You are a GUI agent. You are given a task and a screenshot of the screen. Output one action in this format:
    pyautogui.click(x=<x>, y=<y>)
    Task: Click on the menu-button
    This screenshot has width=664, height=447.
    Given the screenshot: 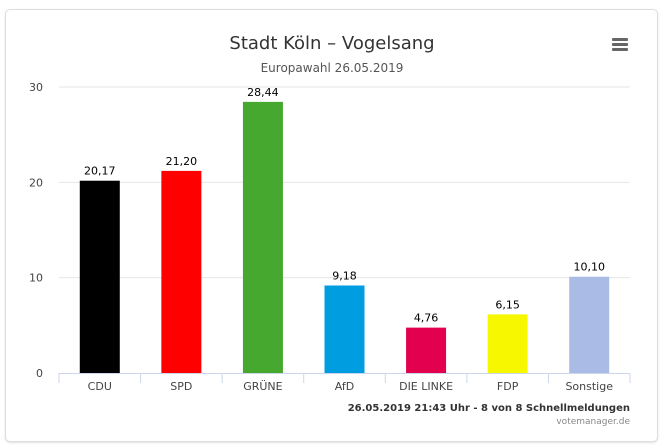 What is the action you would take?
    pyautogui.click(x=620, y=42)
    